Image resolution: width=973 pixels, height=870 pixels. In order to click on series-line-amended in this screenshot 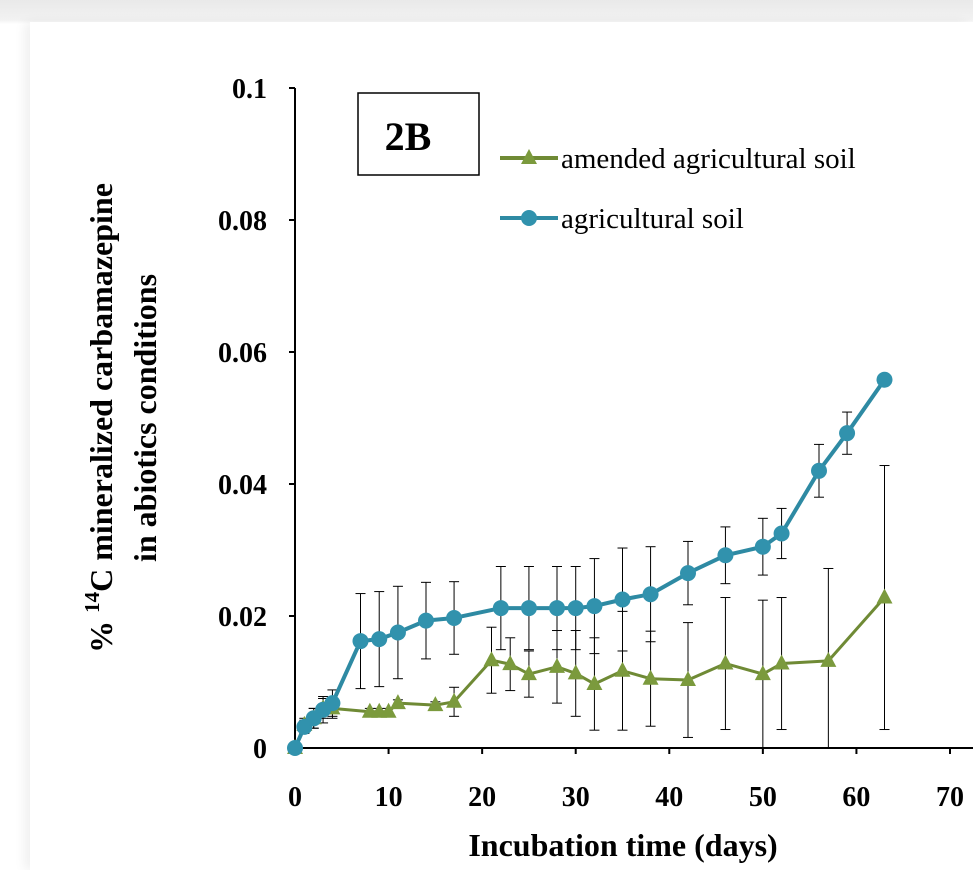, I will do `click(589, 672)`.